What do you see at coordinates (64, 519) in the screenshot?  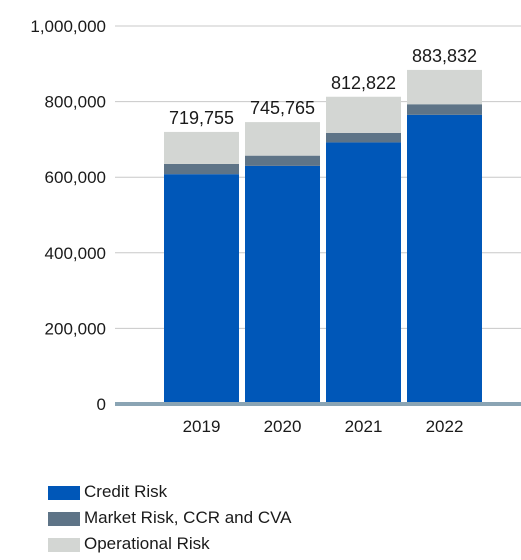 I see `legend-swatch-market-risk` at bounding box center [64, 519].